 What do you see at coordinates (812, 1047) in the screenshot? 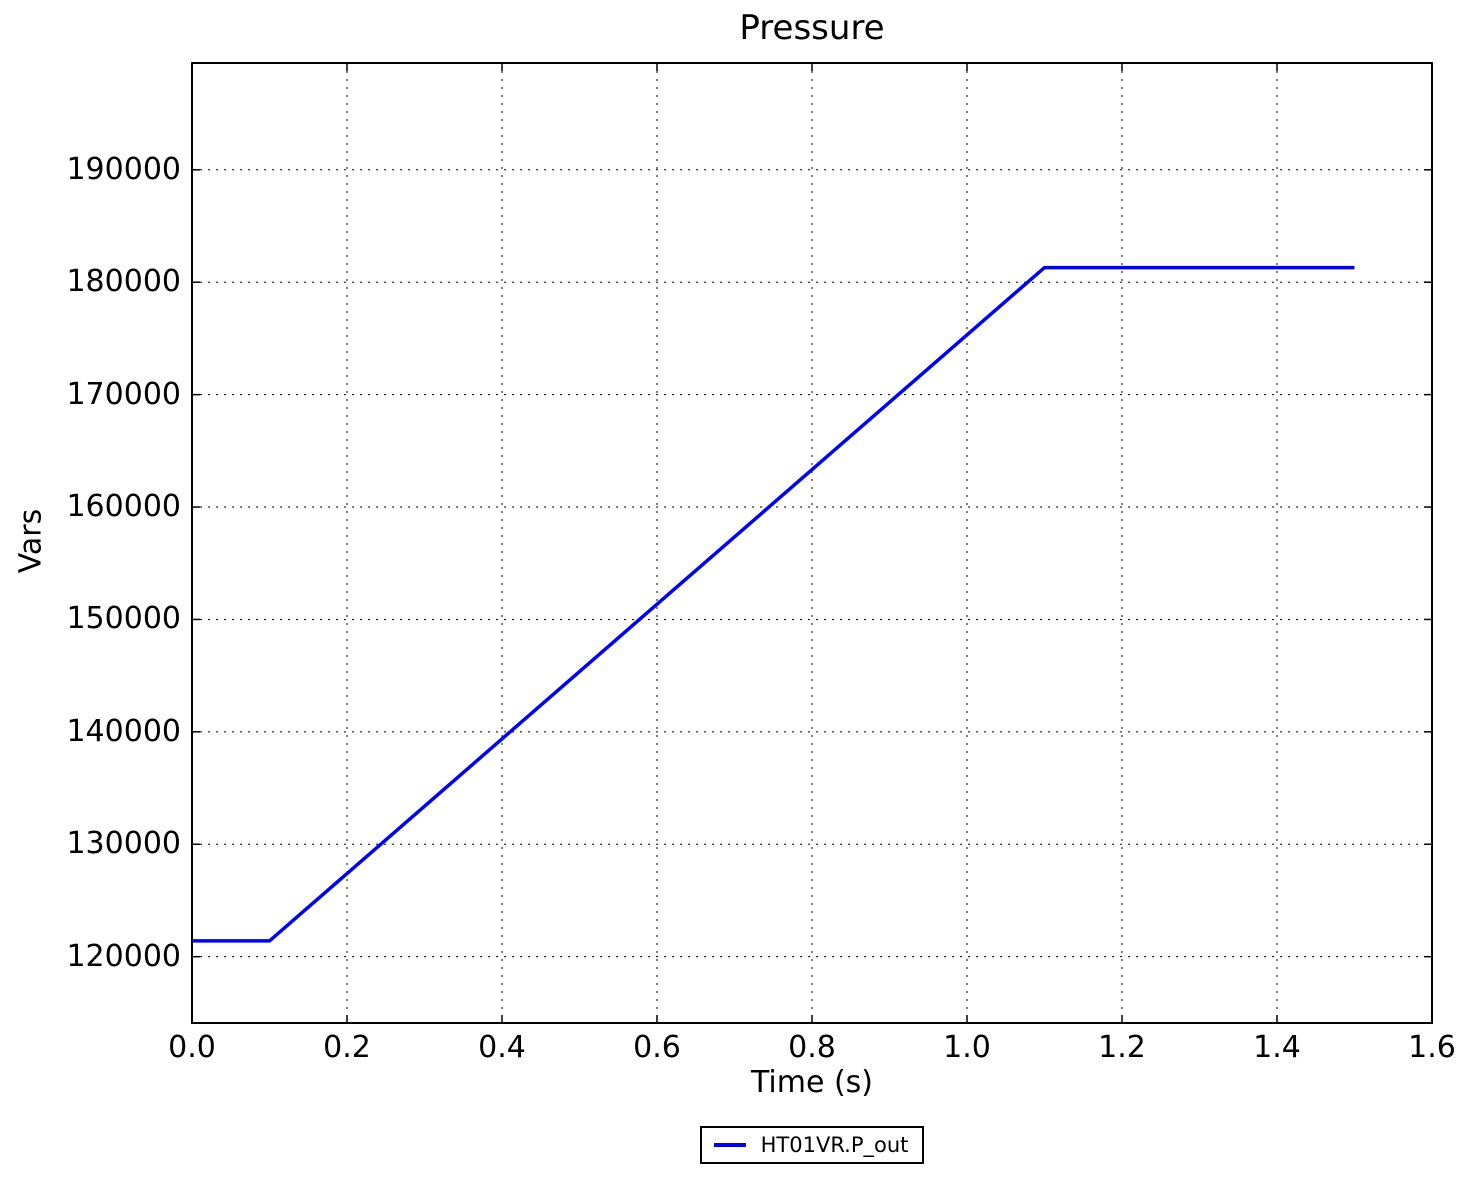
I see `x-tick-label: 0.8` at bounding box center [812, 1047].